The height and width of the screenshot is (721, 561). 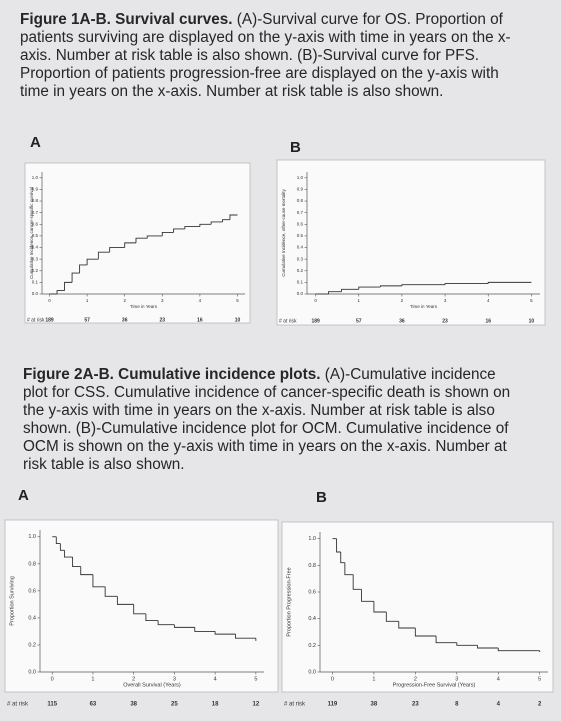 What do you see at coordinates (295, 147) in the screenshot?
I see `panel-label: B` at bounding box center [295, 147].